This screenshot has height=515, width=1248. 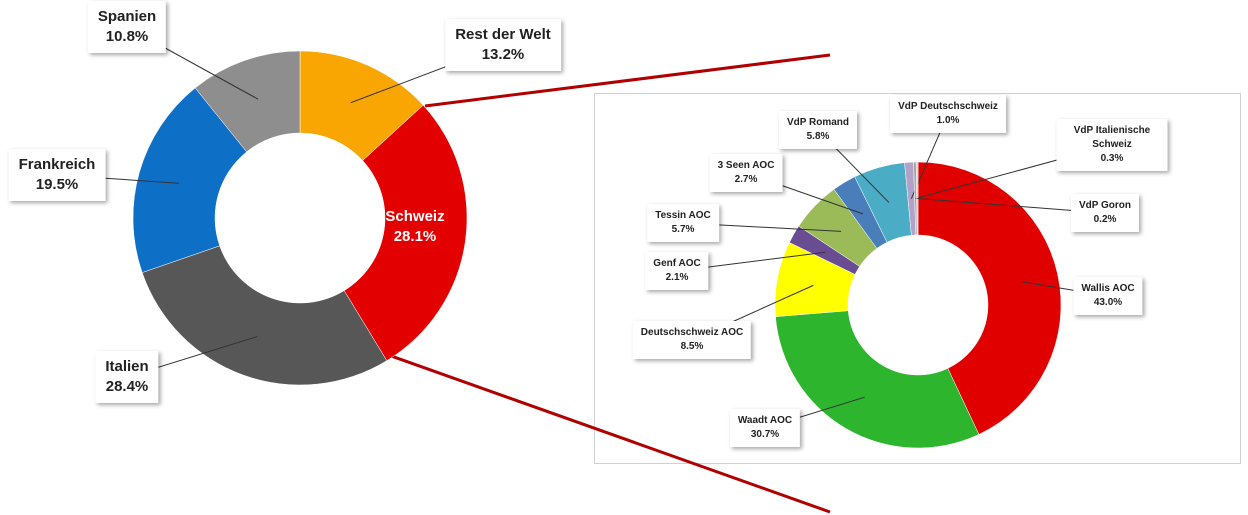 I want to click on label-name: VdP Goron, so click(x=1105, y=205).